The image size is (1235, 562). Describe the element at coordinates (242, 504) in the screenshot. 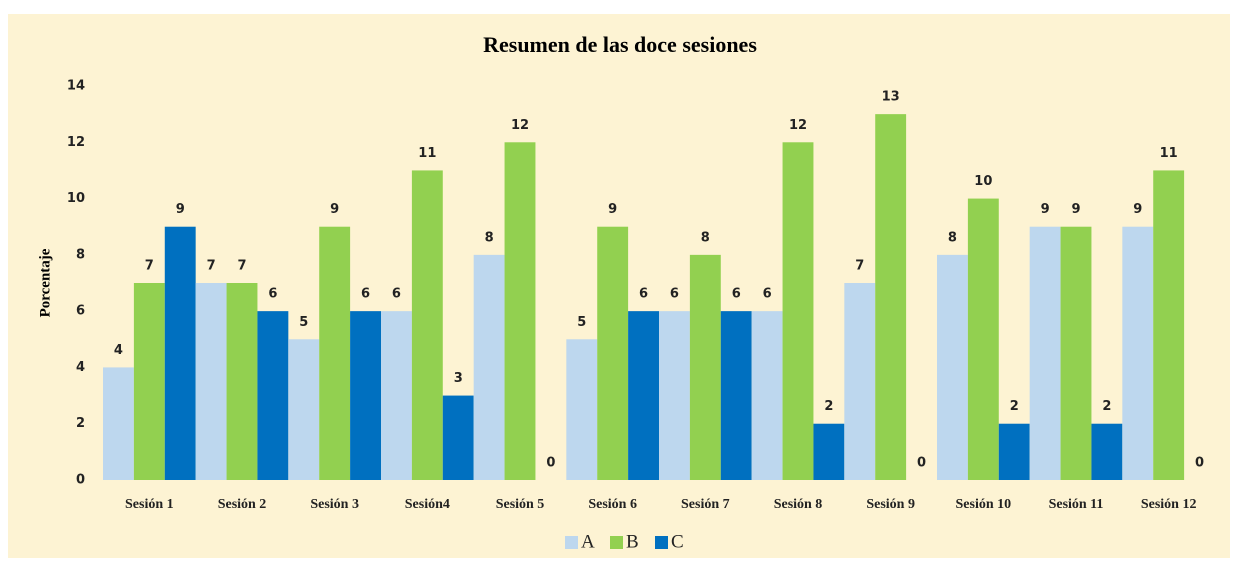

I see `x-tick-label: Sesión 2` at that location.